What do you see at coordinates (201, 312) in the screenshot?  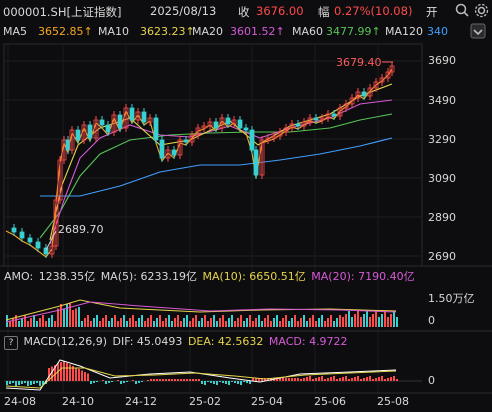 I see `volume-ma20-line` at bounding box center [201, 312].